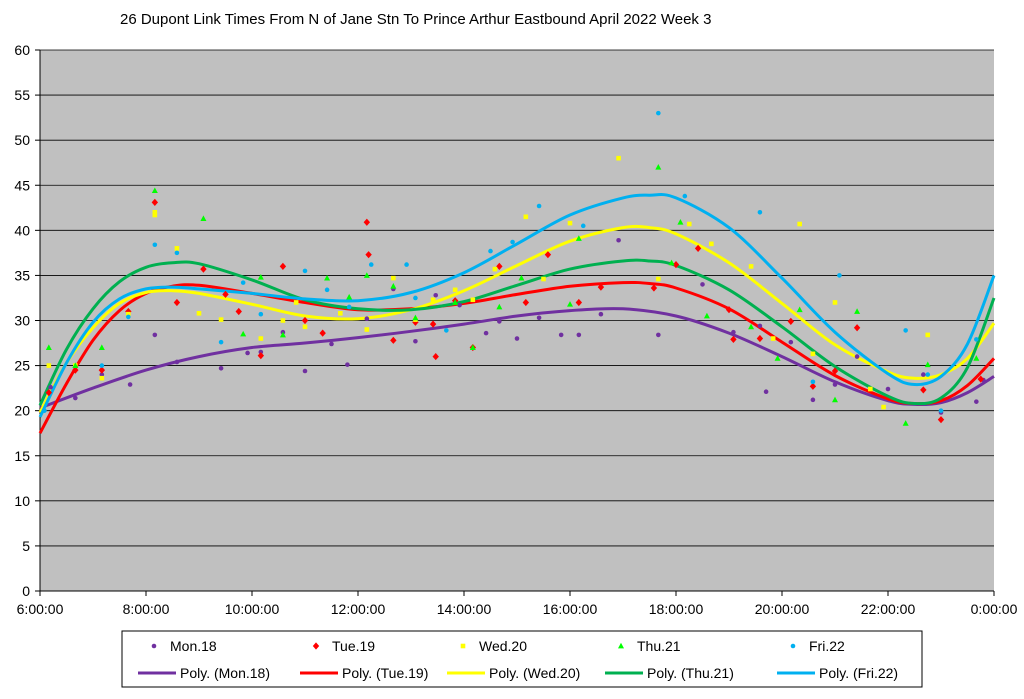 The width and height of the screenshot is (1024, 699). What do you see at coordinates (22, 456) in the screenshot?
I see `y-tick-label: 15` at bounding box center [22, 456].